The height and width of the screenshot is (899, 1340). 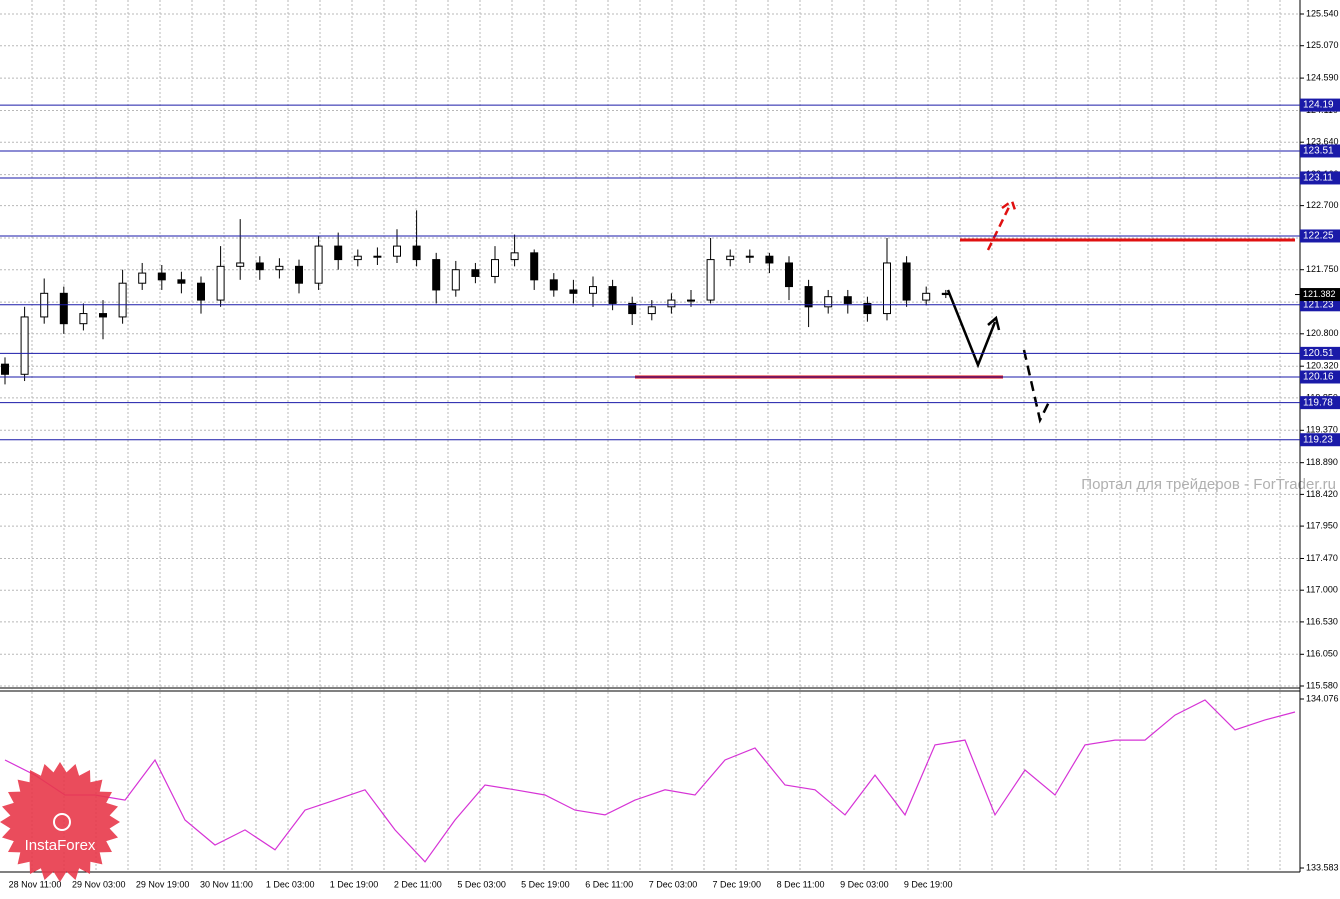 What do you see at coordinates (1322, 269) in the screenshot?
I see `y-tick-label: 121.750` at bounding box center [1322, 269].